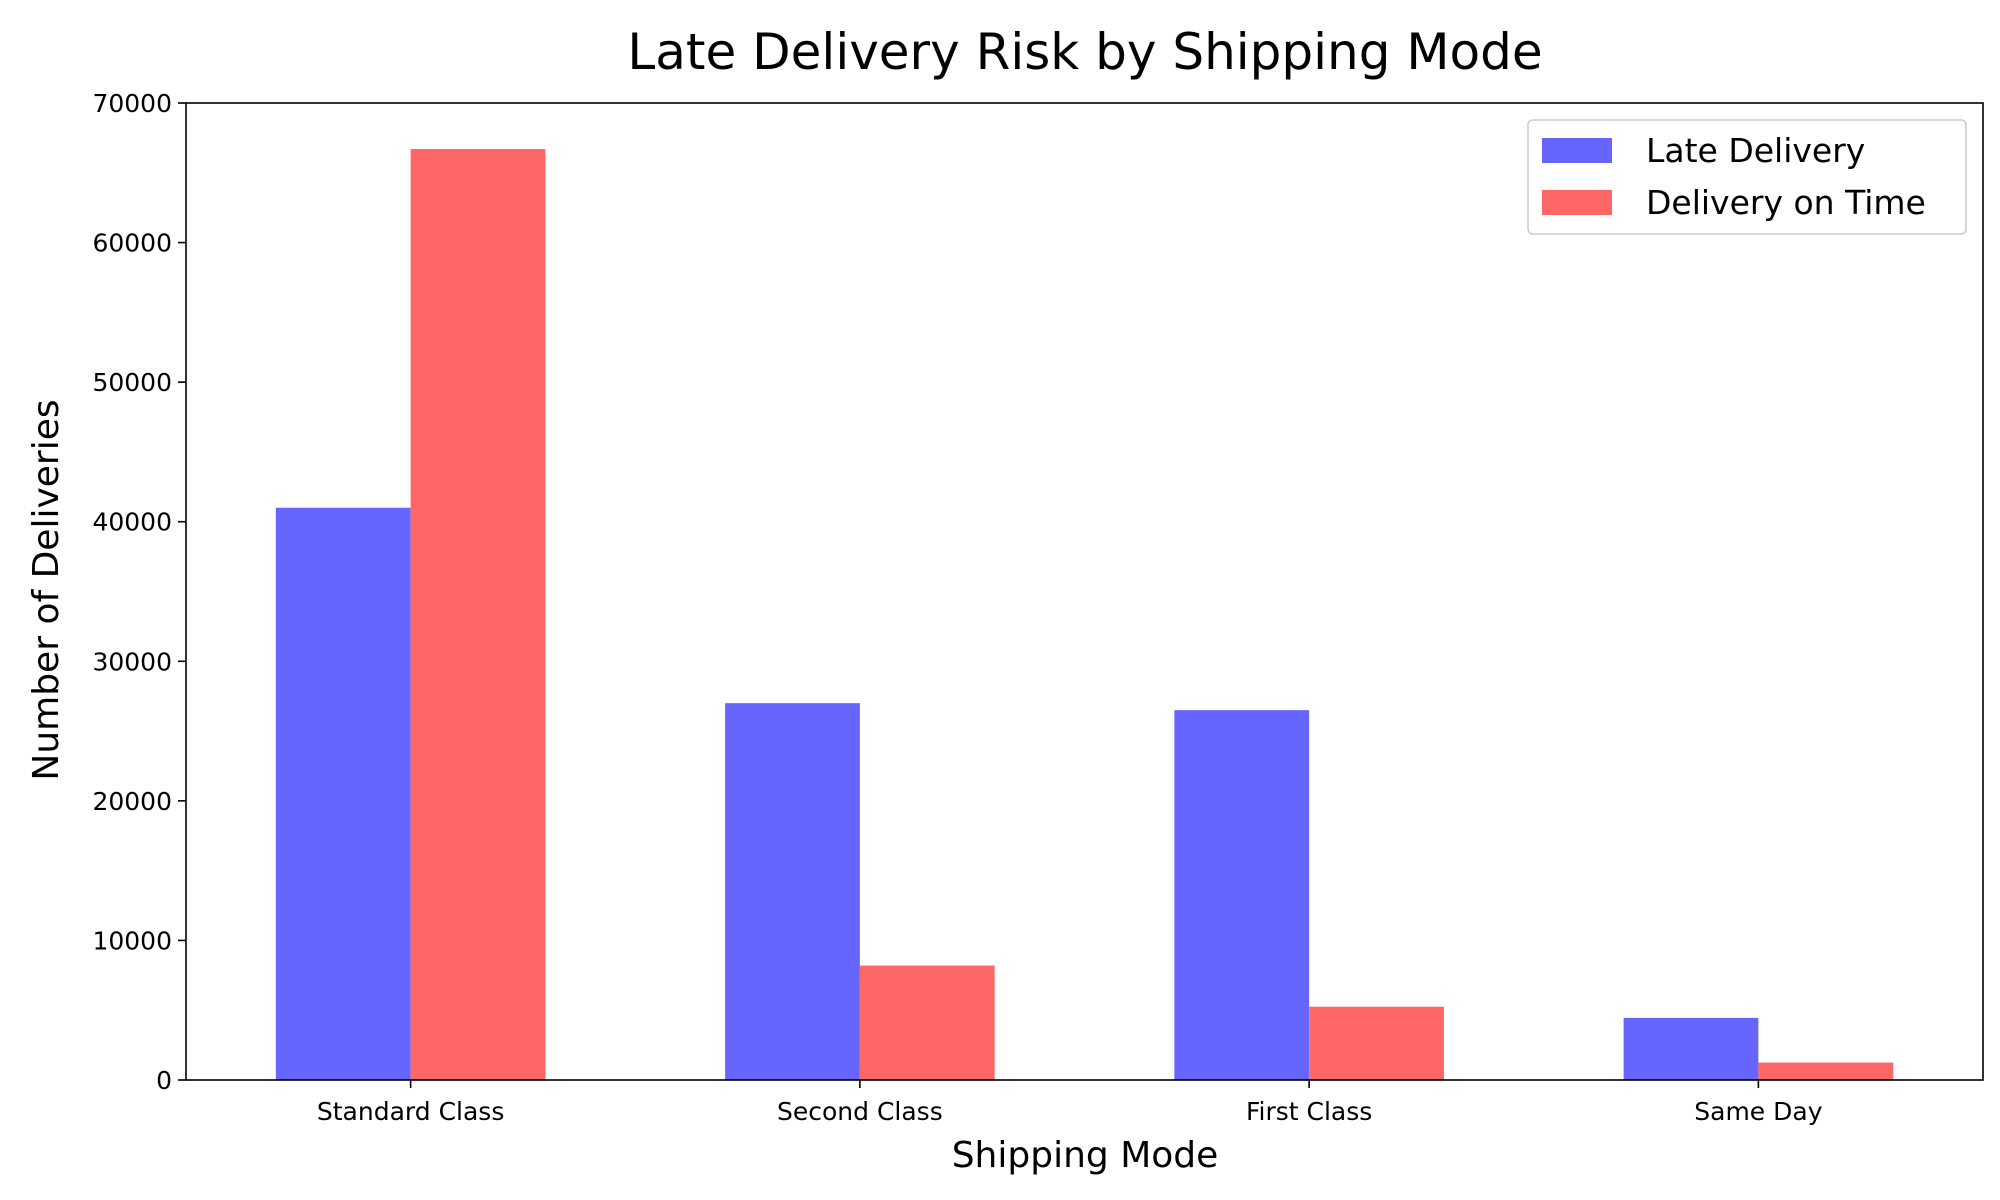  Describe the element at coordinates (132, 103) in the screenshot. I see `y-tick-label: 70000` at that location.